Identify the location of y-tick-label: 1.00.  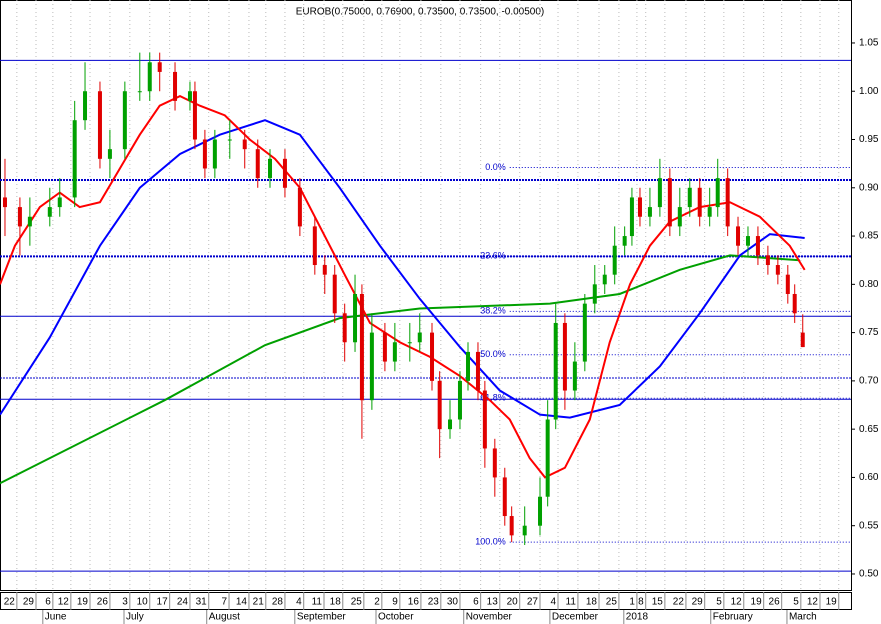
(869, 91).